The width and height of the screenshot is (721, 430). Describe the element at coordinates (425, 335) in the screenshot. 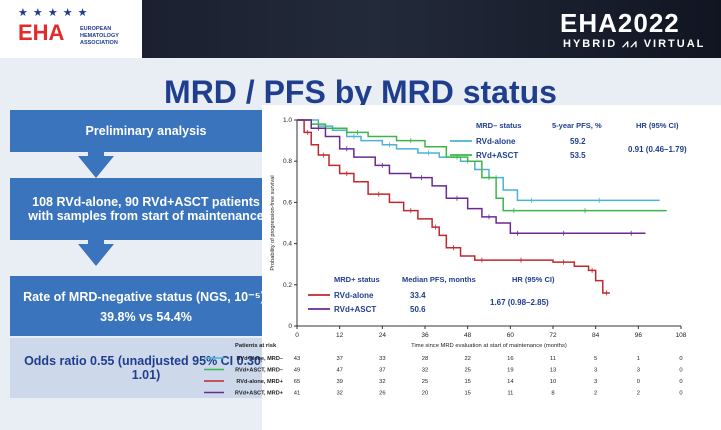

I see `x-tick-label: 36` at that location.